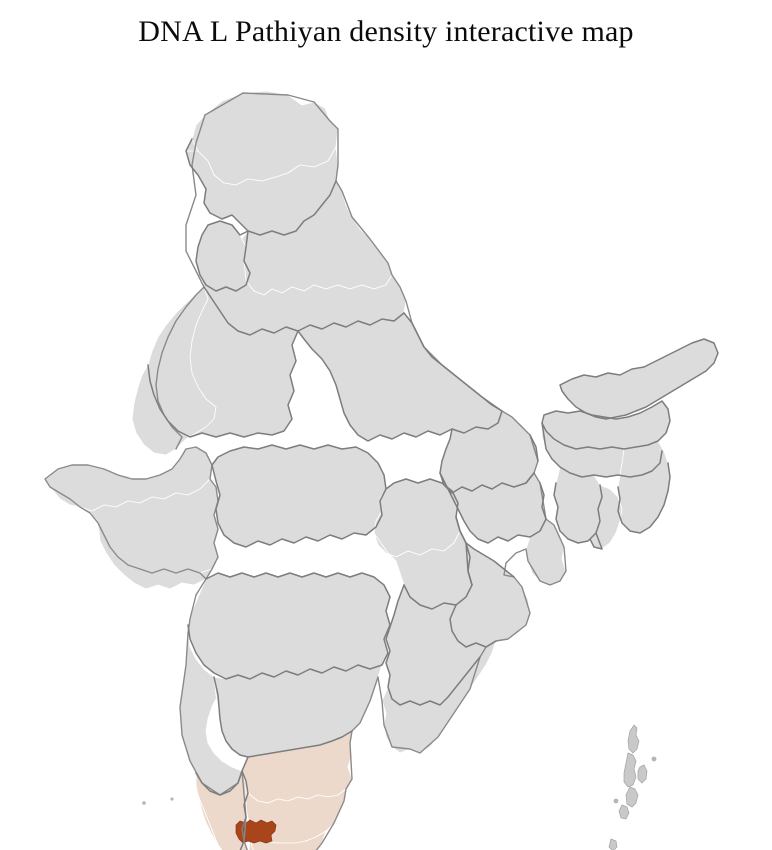 The image size is (772, 850). What do you see at coordinates (158, 823) in the screenshot?
I see `lakshadweep-islands` at bounding box center [158, 823].